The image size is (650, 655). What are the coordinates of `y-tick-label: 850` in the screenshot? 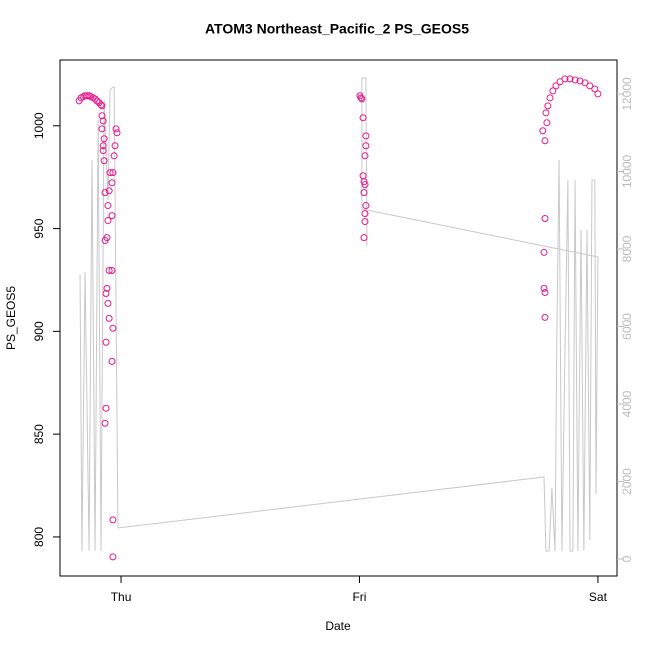 It's located at (39, 434).